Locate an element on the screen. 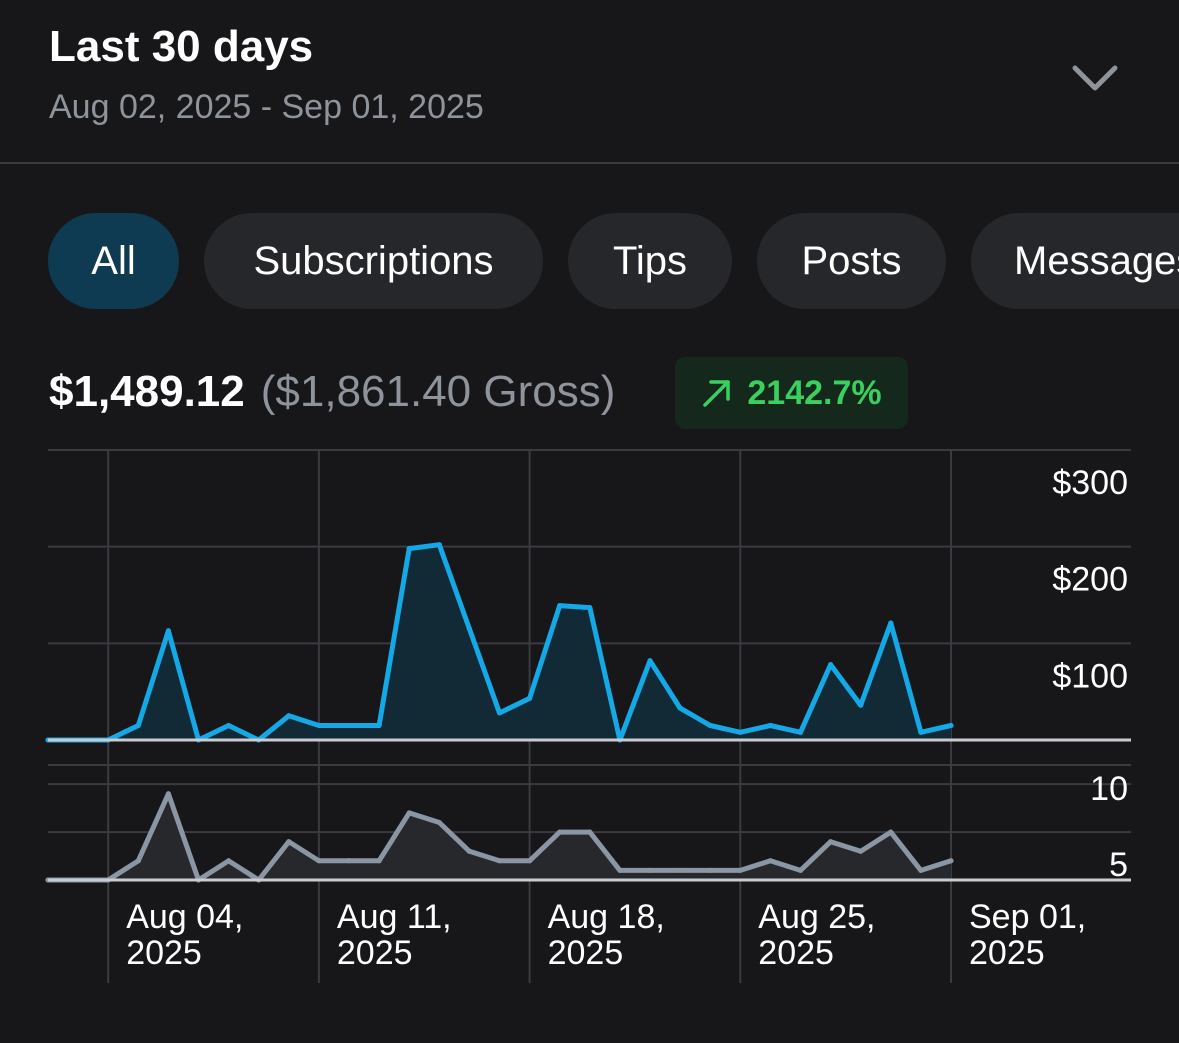 The width and height of the screenshot is (1179, 1043). chevron-down-icon is located at coordinates (1095, 78).